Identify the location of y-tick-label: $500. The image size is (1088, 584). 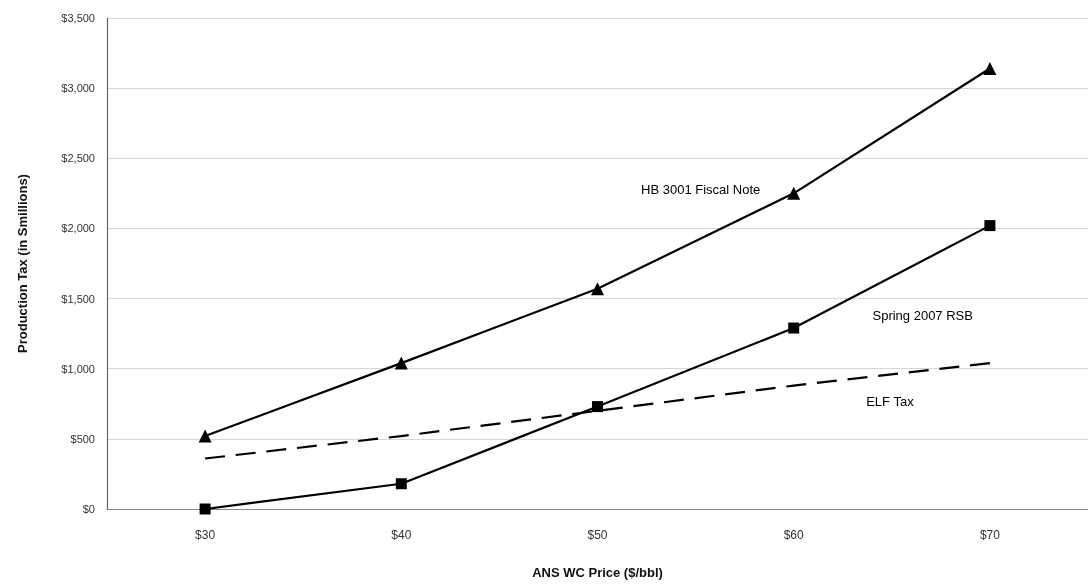
(82, 438).